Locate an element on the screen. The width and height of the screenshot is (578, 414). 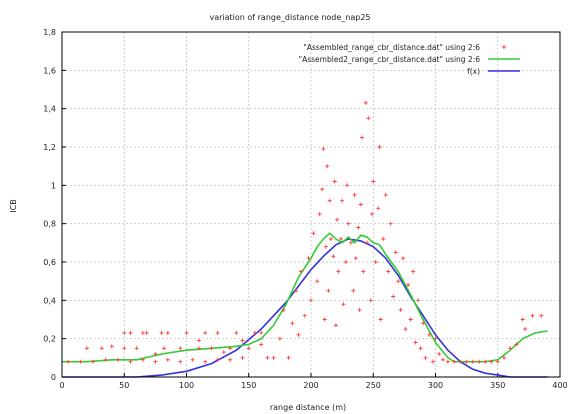
y-tick-label: 1,6 is located at coordinates (49, 70).